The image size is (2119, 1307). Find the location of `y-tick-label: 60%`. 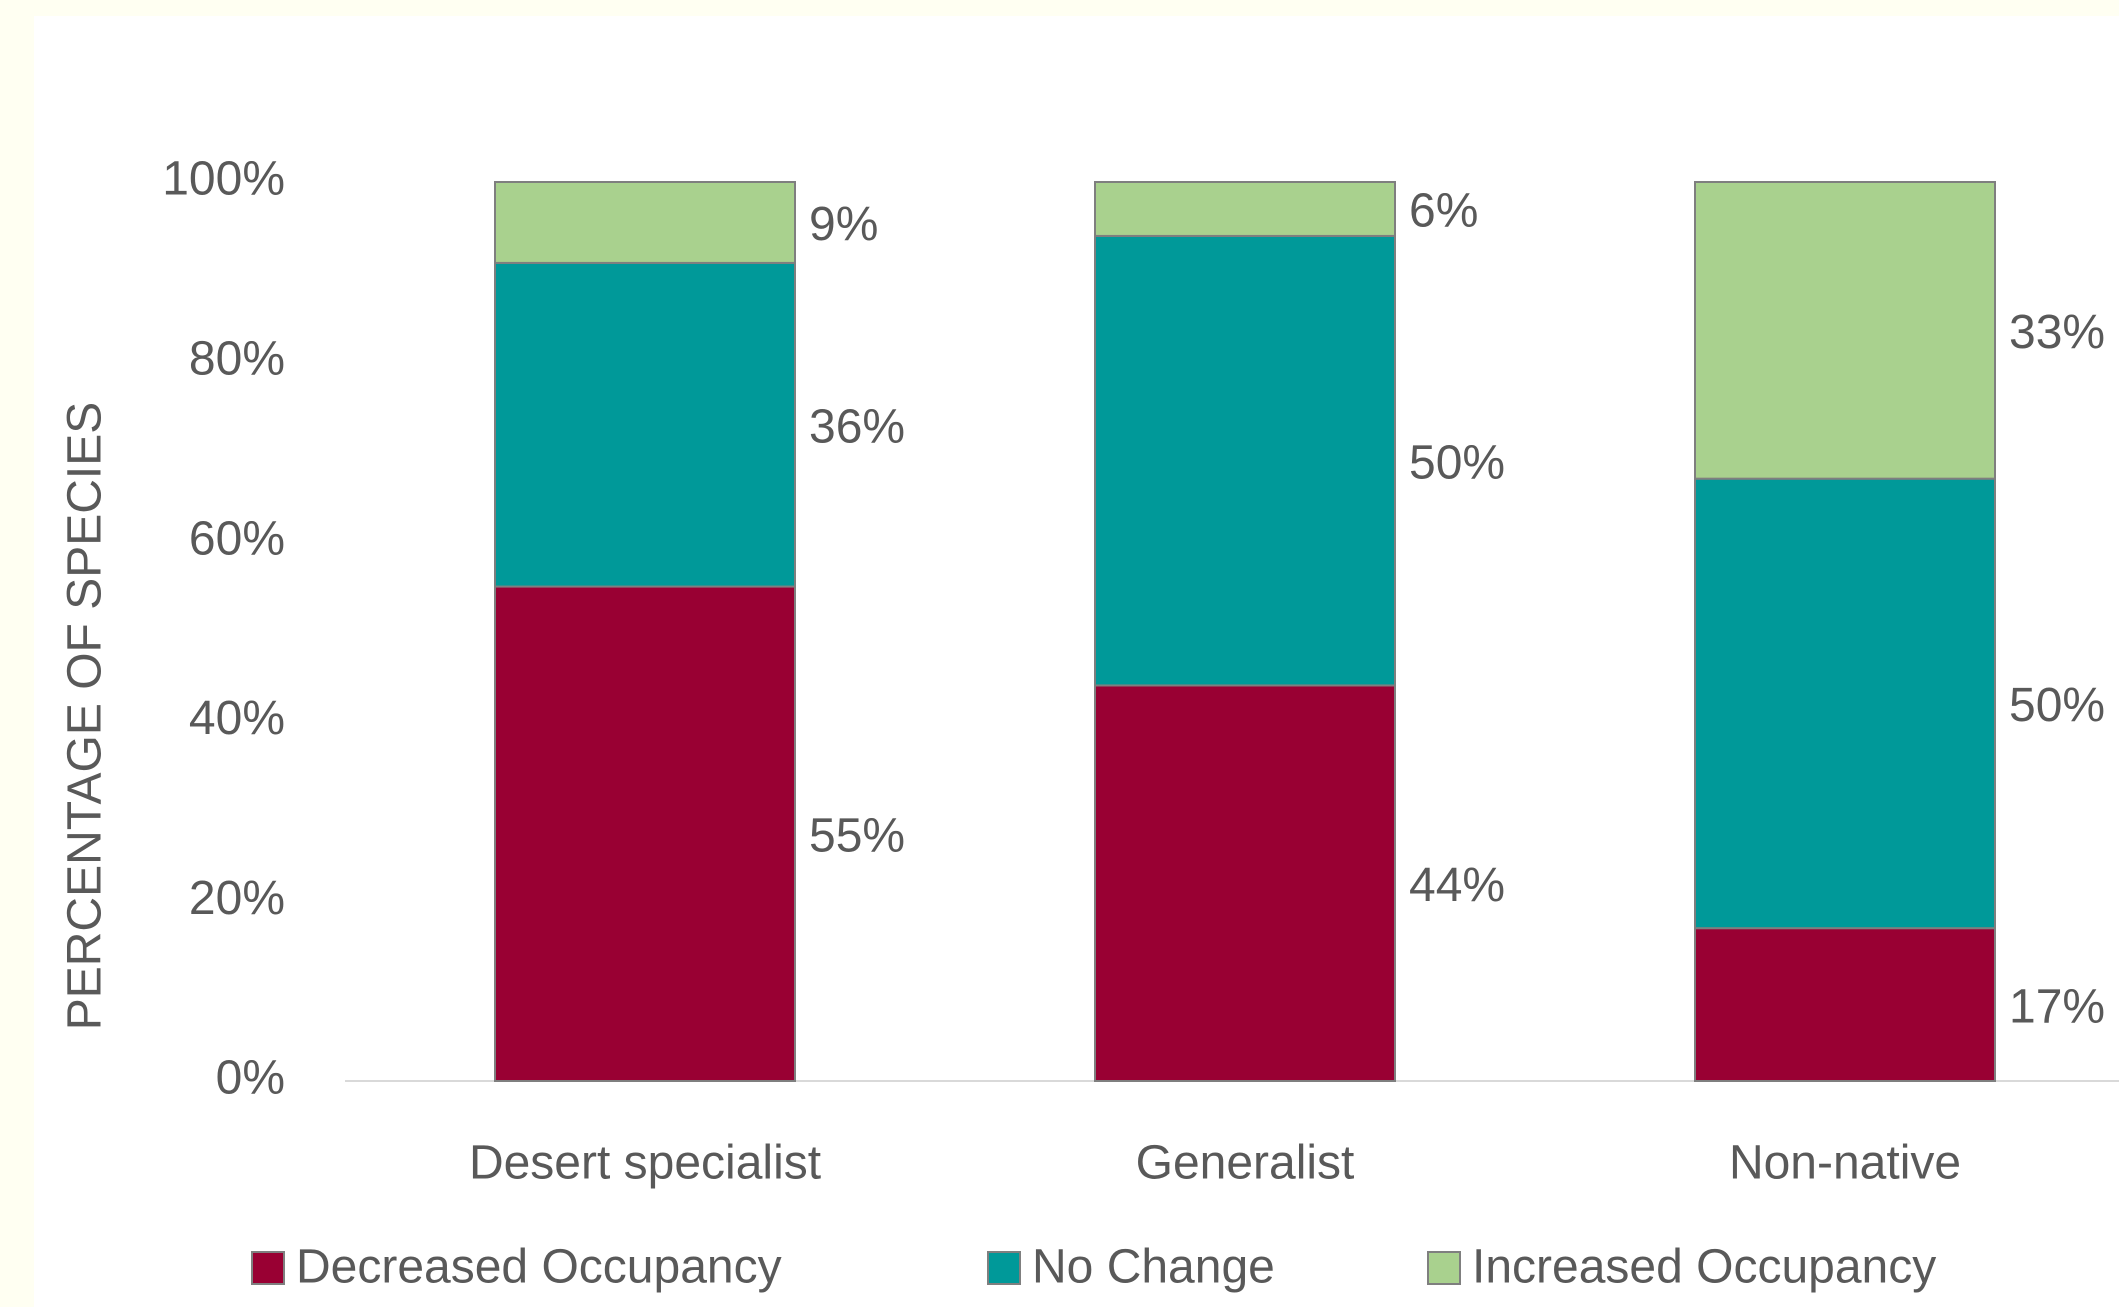

y-tick-label: 60% is located at coordinates (237, 538).